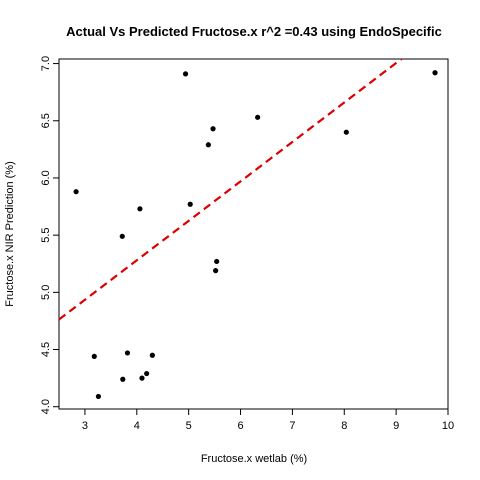 The image size is (480, 480). What do you see at coordinates (292, 426) in the screenshot?
I see `x-tick-label: 7` at bounding box center [292, 426].